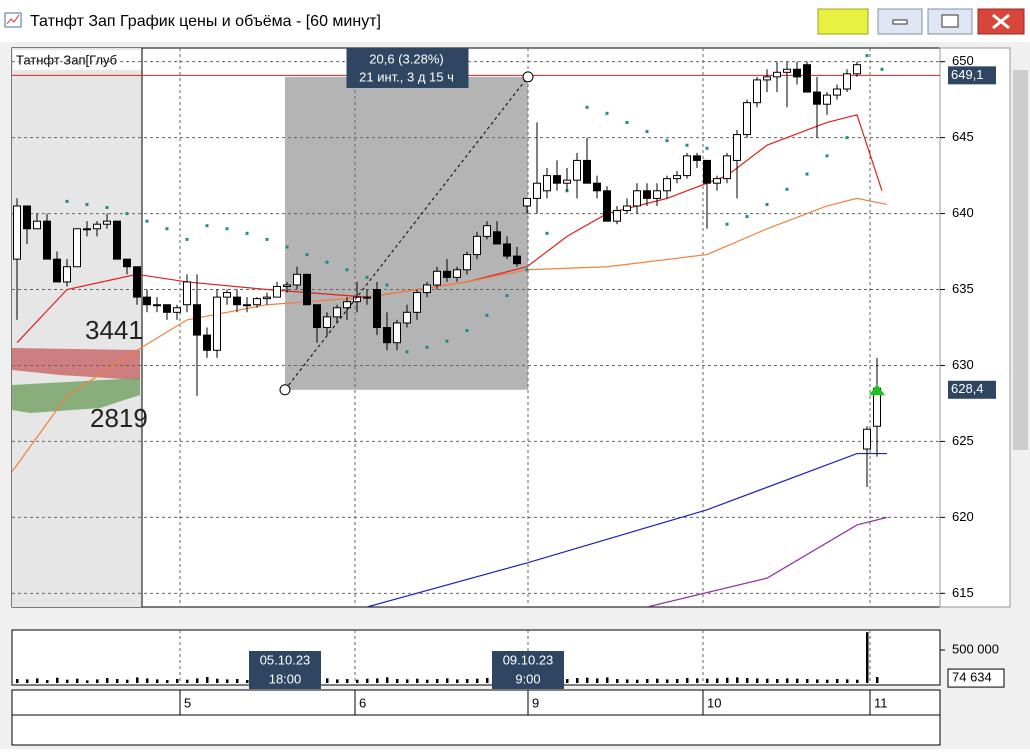  Describe the element at coordinates (963, 592) in the screenshot. I see `y-tick-label: 615` at that location.